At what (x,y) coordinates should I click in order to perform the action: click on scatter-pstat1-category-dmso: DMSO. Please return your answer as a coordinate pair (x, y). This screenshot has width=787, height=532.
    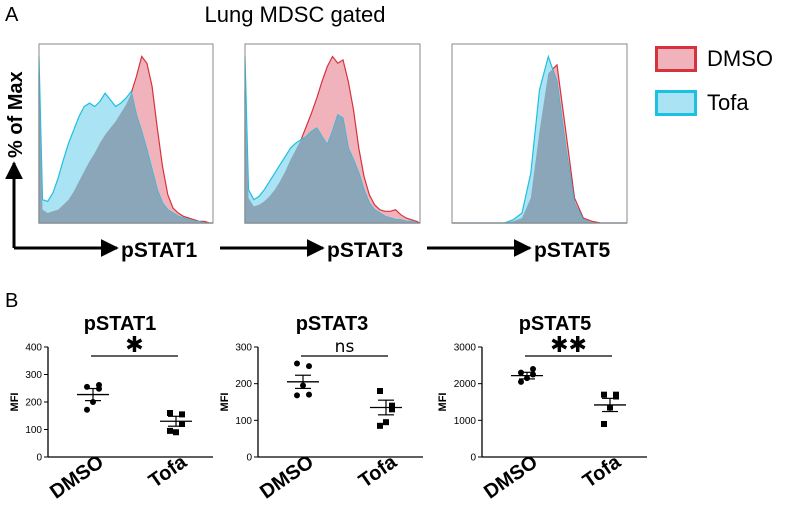
    Looking at the image, I should click on (77, 477).